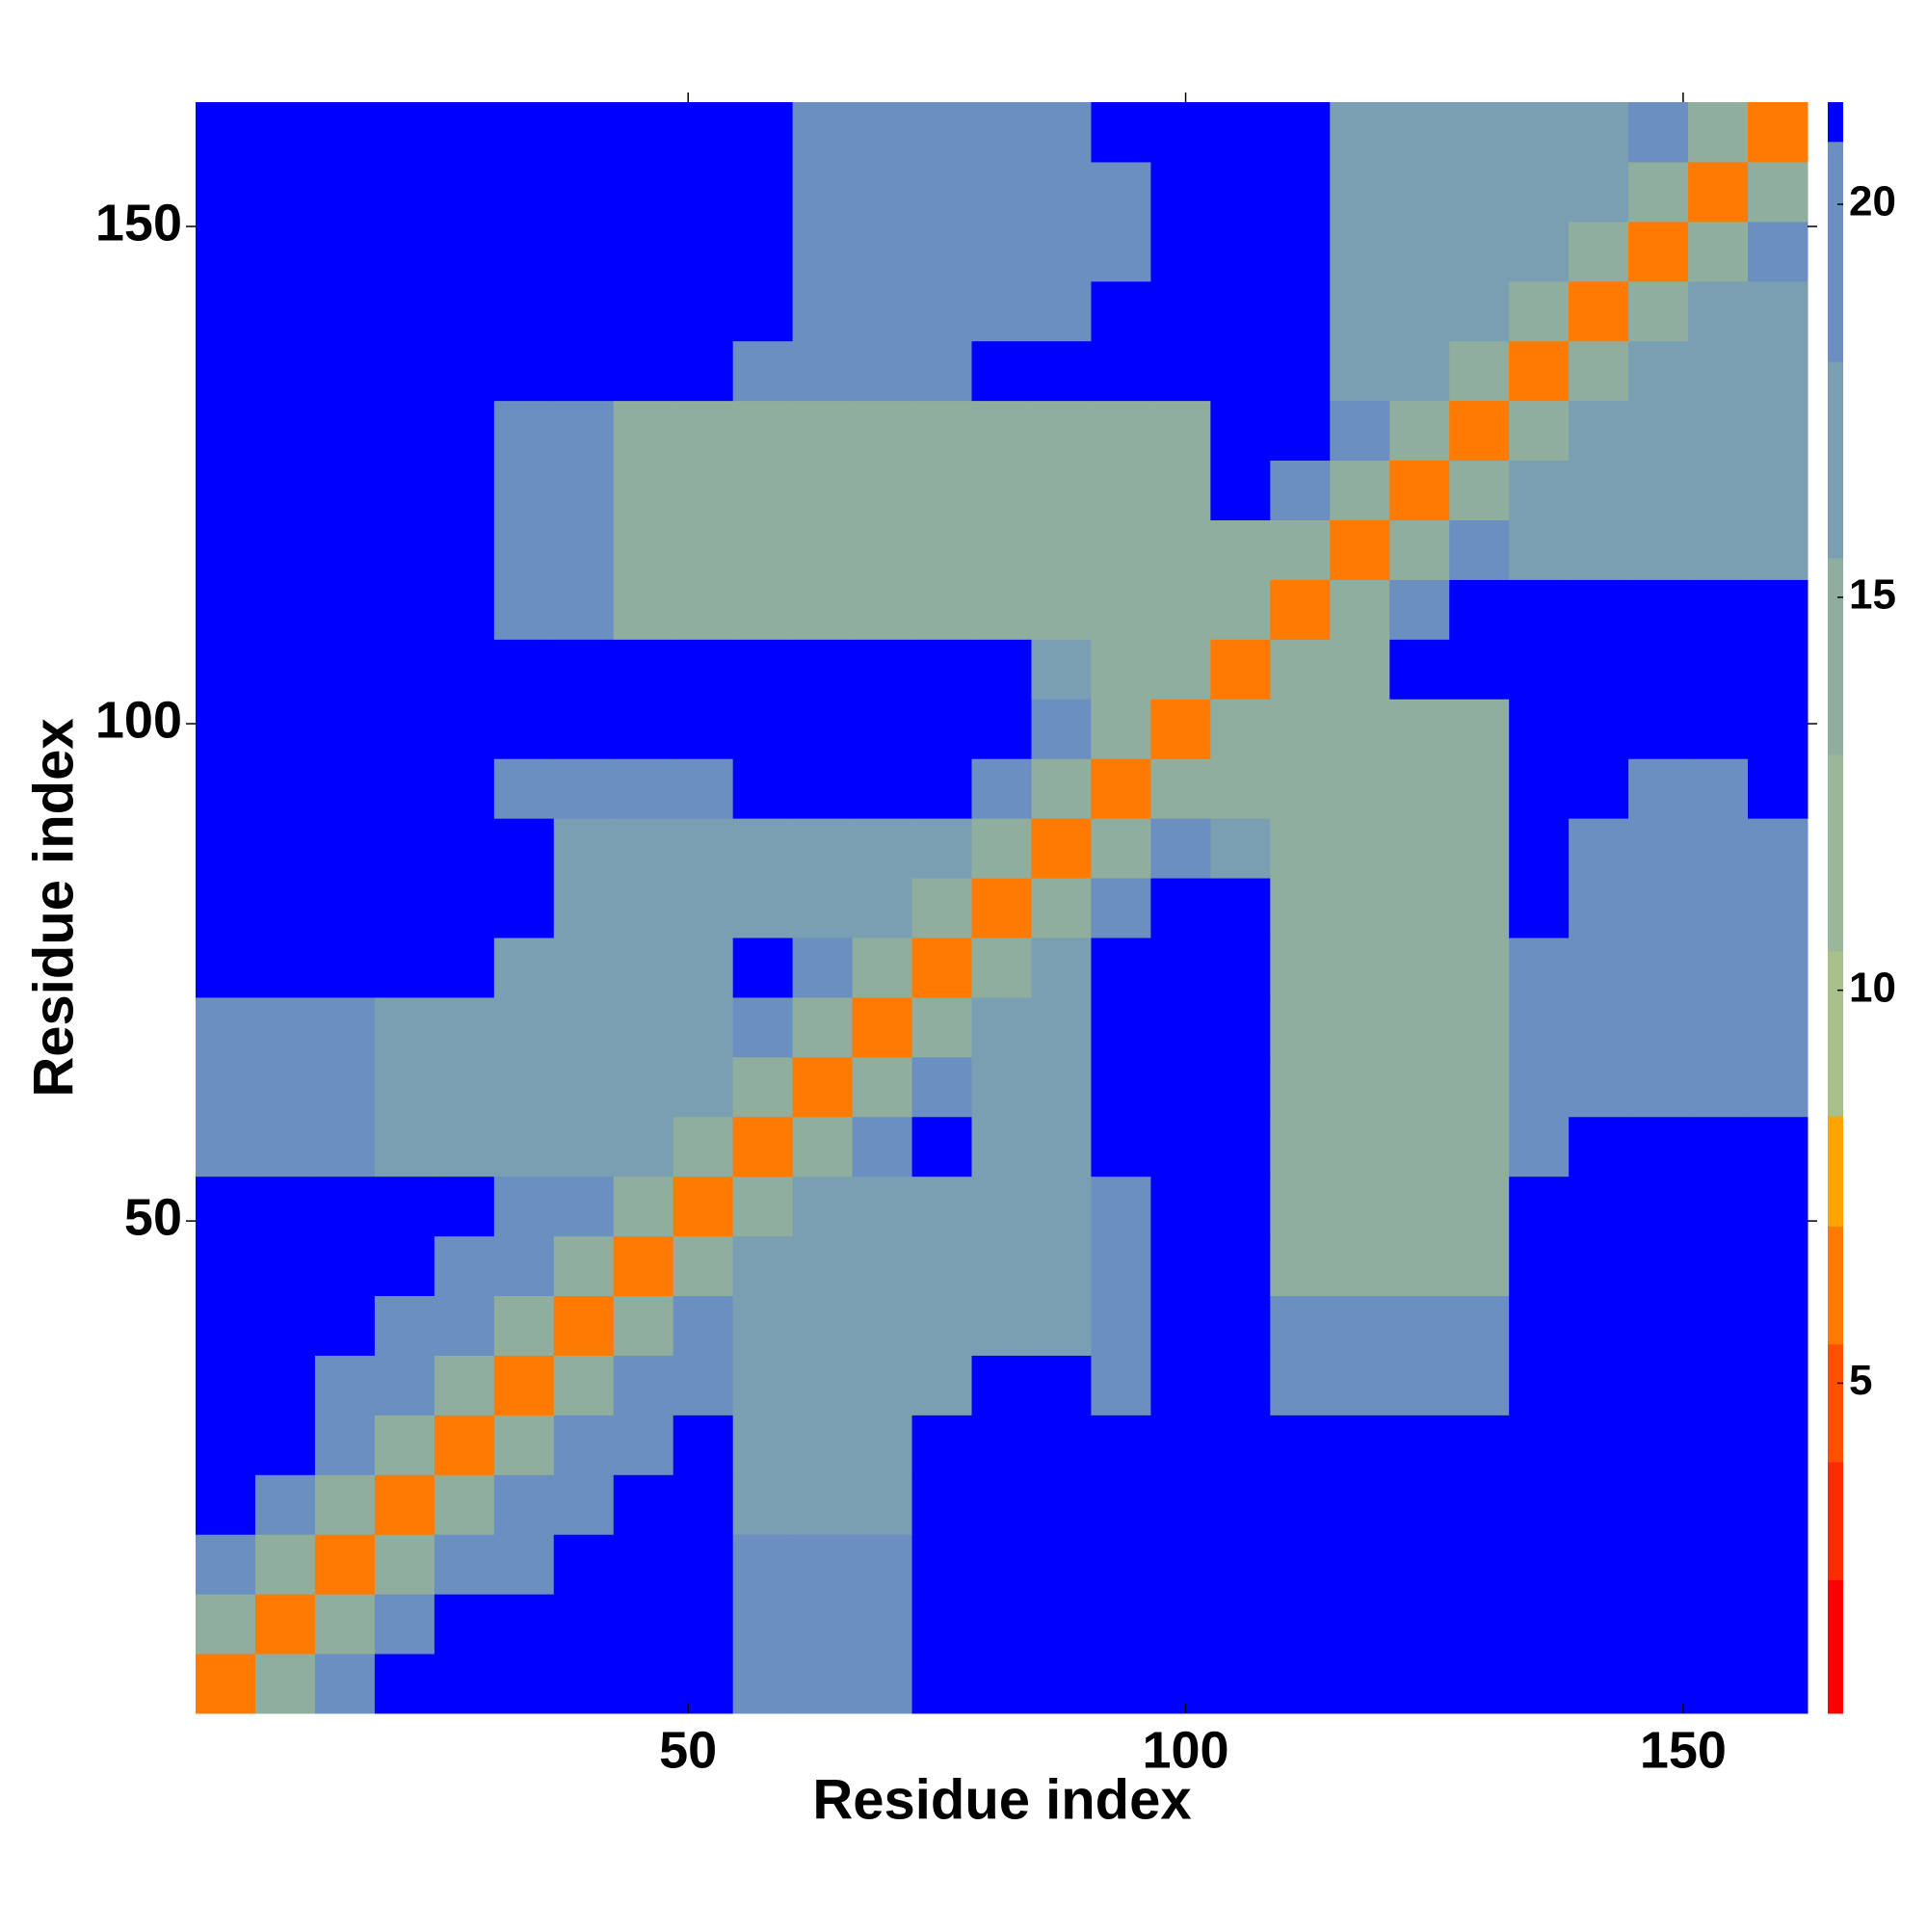 This screenshot has height=1932, width=1927. I want to click on colorbar-segment, so click(1835, 1521).